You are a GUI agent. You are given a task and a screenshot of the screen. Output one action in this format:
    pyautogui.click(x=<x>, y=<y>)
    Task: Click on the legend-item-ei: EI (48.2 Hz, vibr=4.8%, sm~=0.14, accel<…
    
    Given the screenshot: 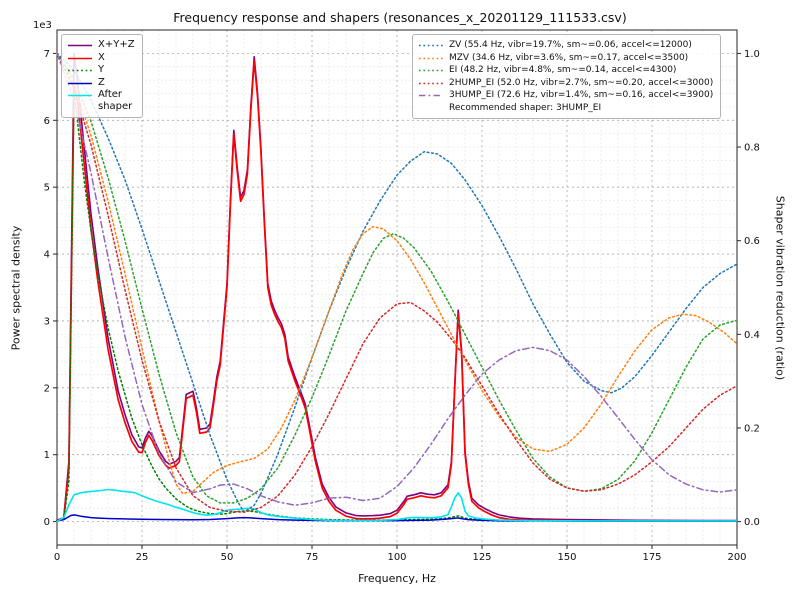 What is the action you would take?
    pyautogui.click(x=565, y=70)
    